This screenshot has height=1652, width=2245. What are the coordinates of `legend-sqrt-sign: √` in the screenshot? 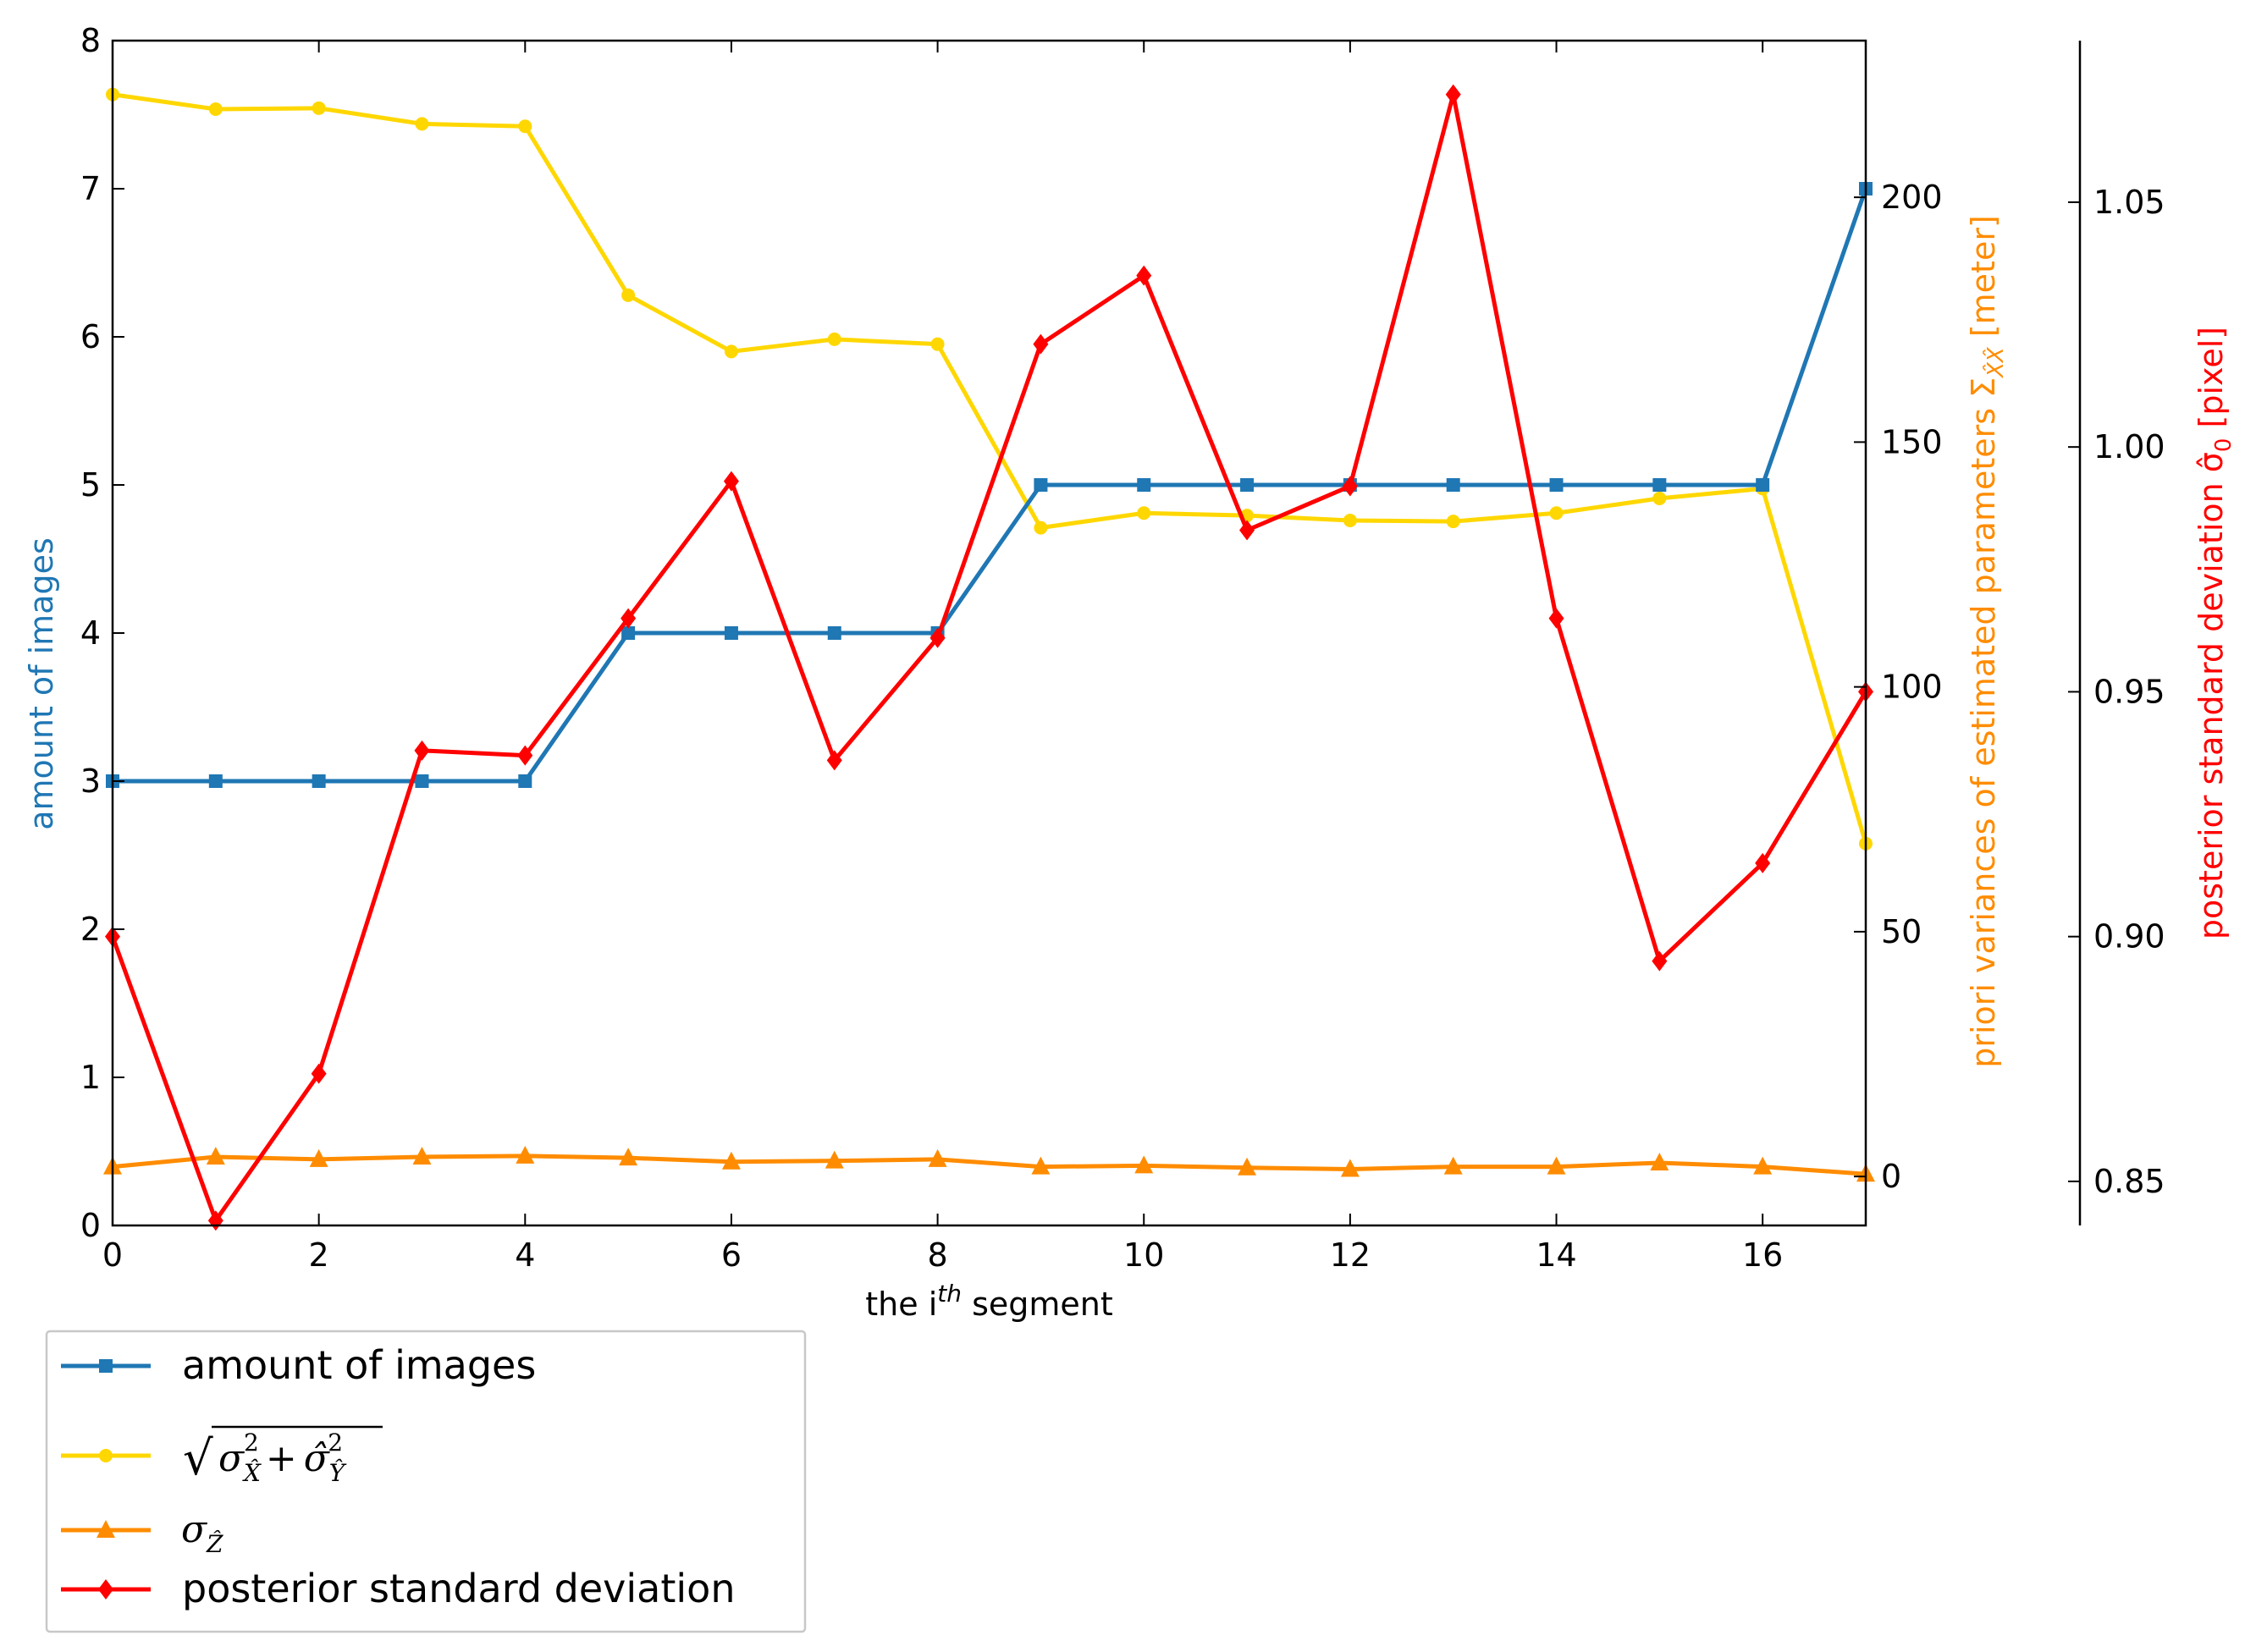 It's located at (198, 1458).